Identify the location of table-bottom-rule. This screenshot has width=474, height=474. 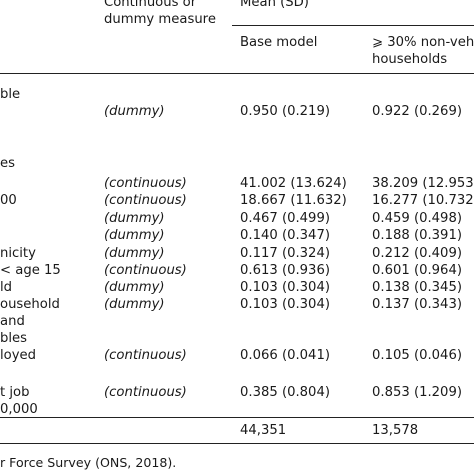
(237, 443).